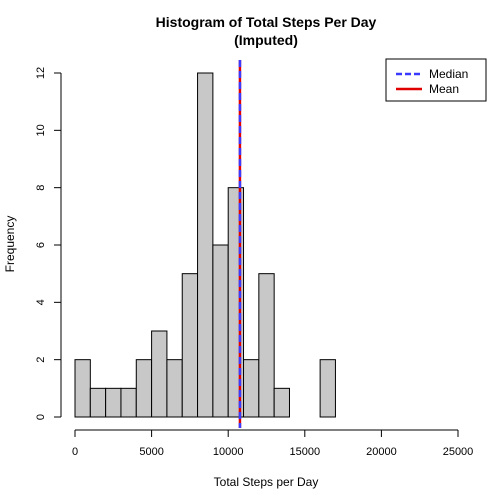 The height and width of the screenshot is (504, 504). What do you see at coordinates (266, 482) in the screenshot?
I see `x-axis-label: Total Steps per Day` at bounding box center [266, 482].